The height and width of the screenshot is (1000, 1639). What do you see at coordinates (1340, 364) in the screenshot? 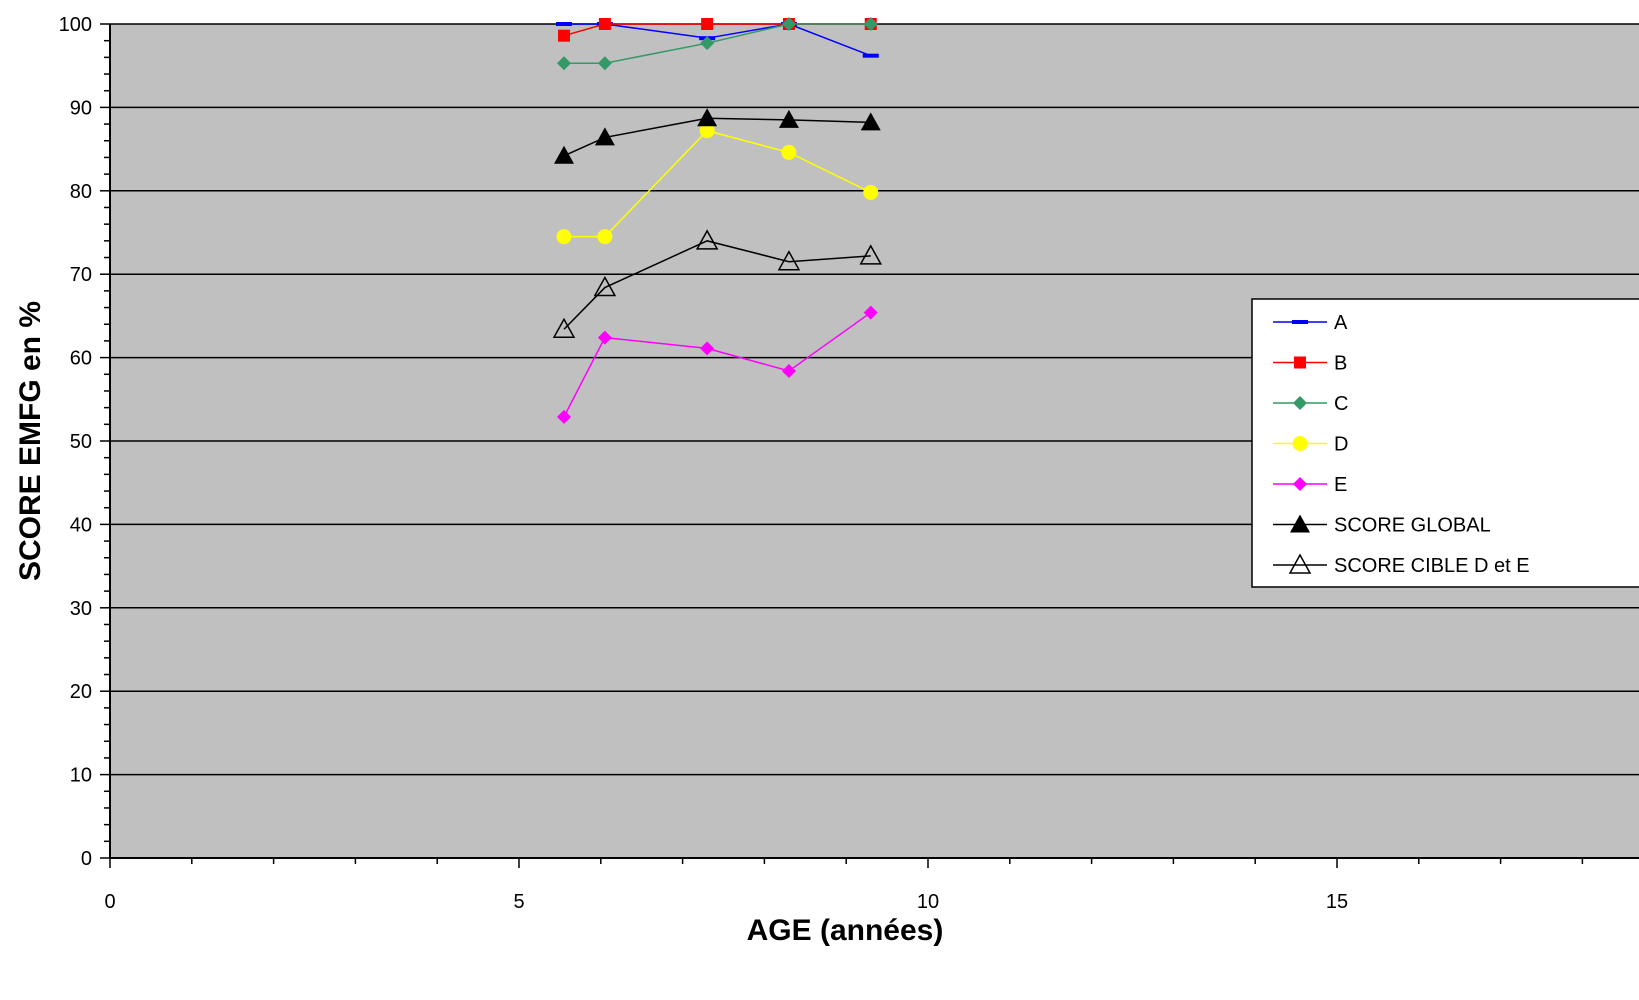
I see `legend-label: B` at bounding box center [1340, 364].